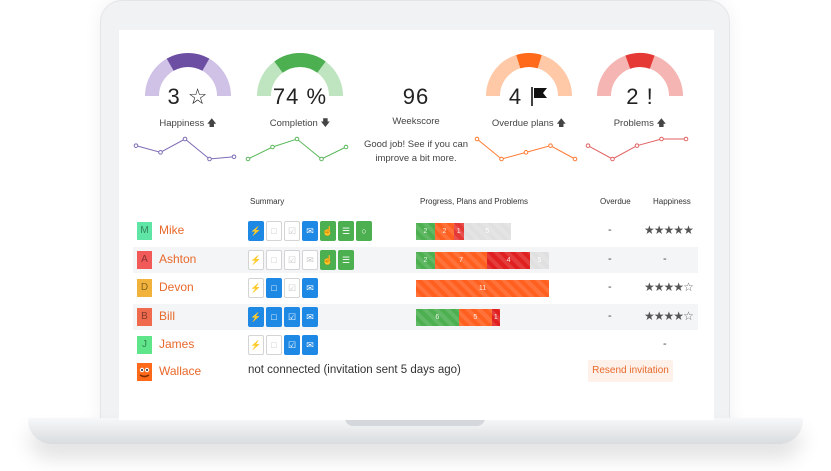  Describe the element at coordinates (529, 75) in the screenshot. I see `overdue-gauge` at that location.